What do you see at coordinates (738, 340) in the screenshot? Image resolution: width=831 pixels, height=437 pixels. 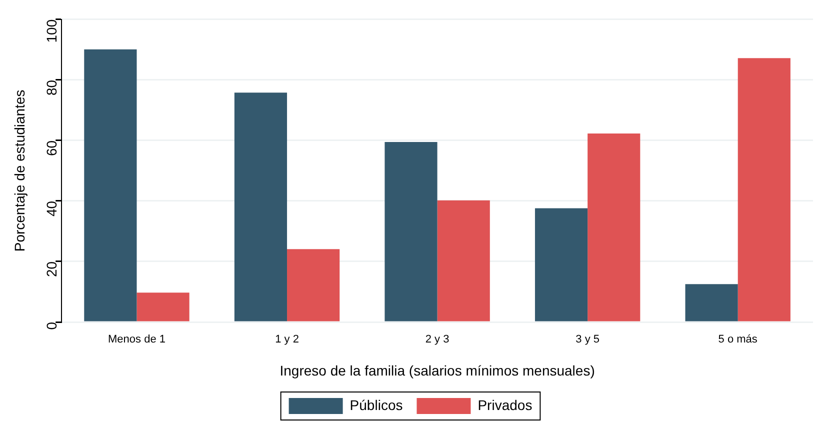 I see `x-tick-label: 5 o más` at bounding box center [738, 340].